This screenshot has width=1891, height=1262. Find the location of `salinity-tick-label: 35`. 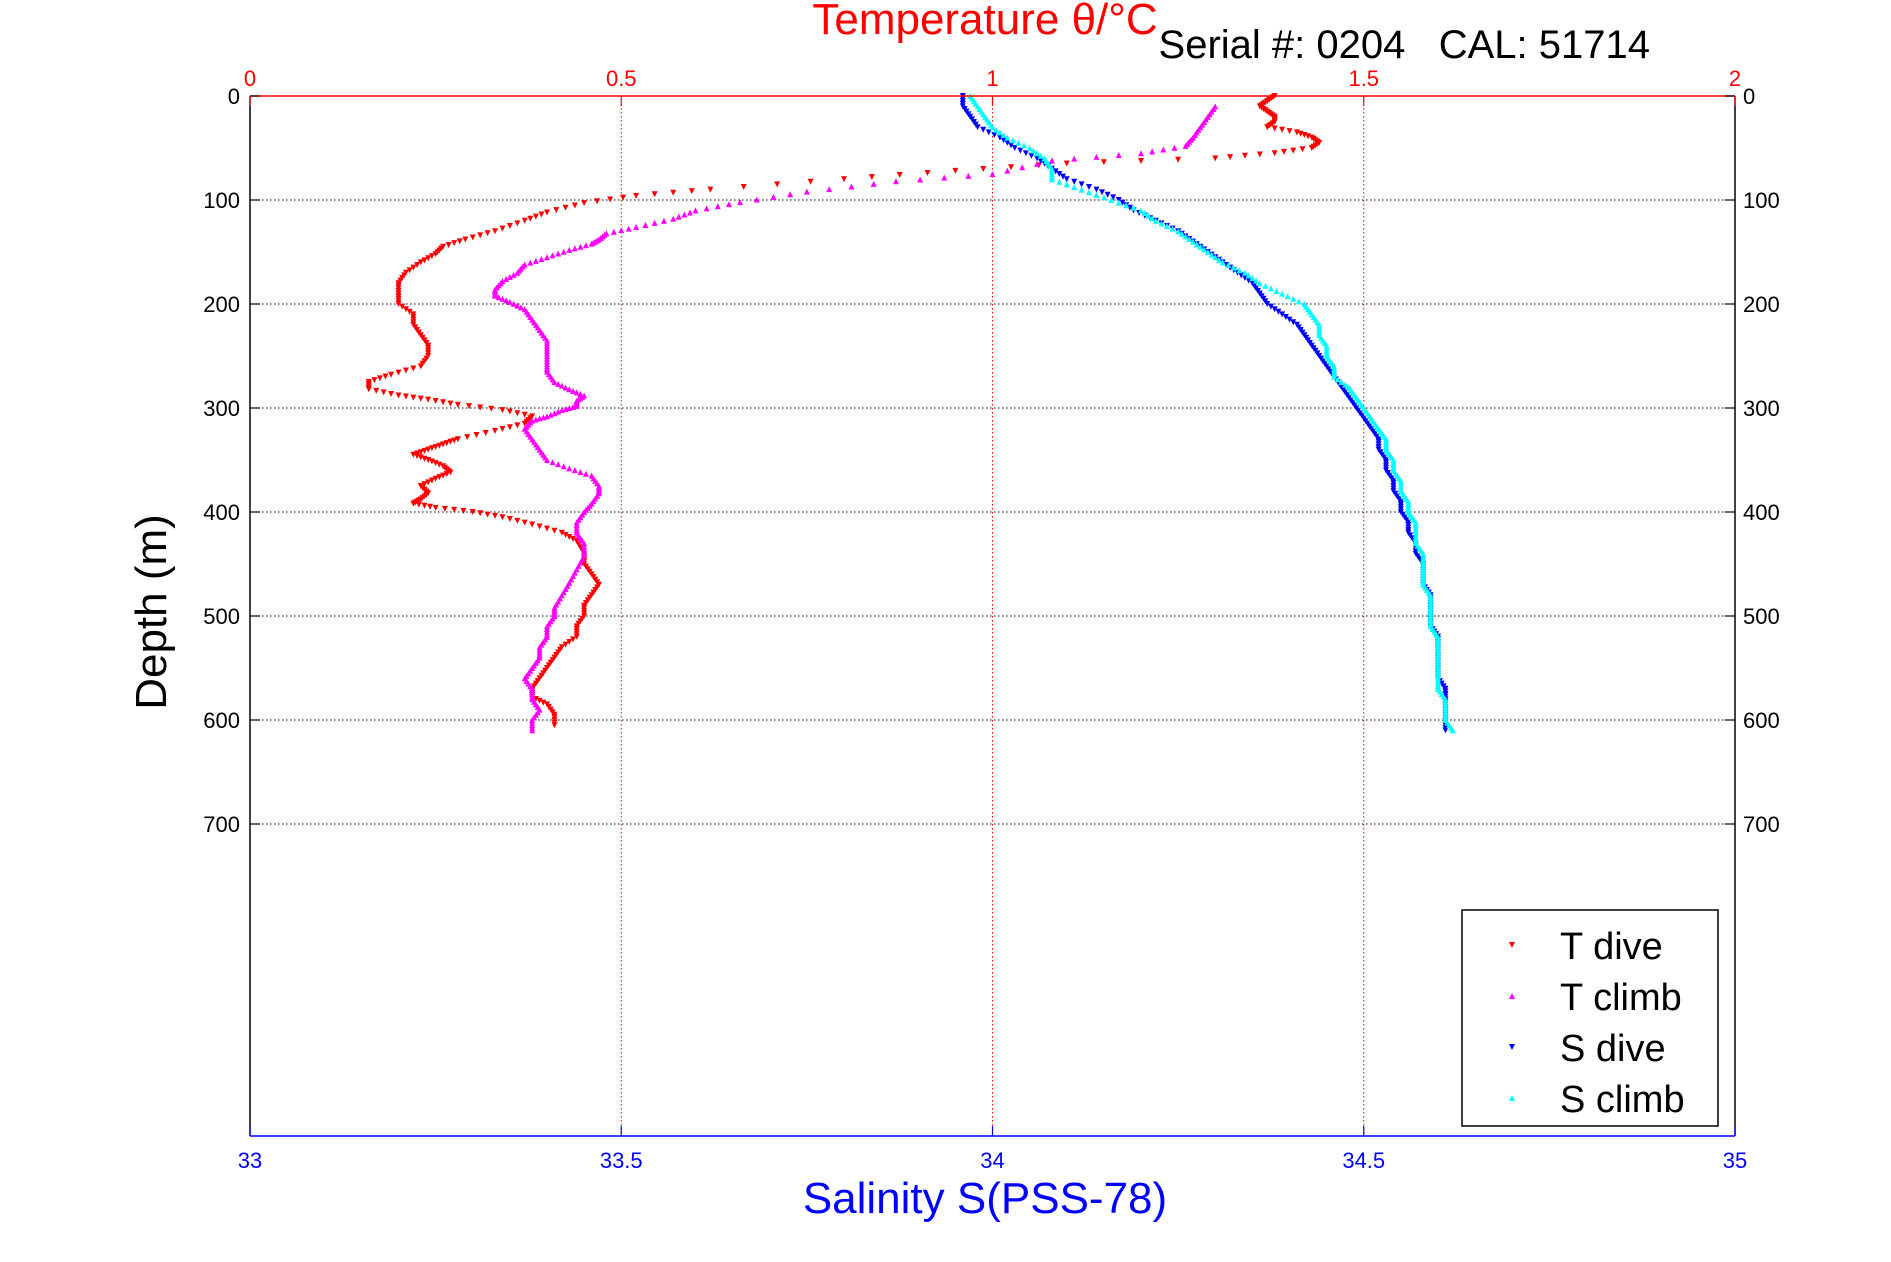

salinity-tick-label: 35 is located at coordinates (1735, 1160).